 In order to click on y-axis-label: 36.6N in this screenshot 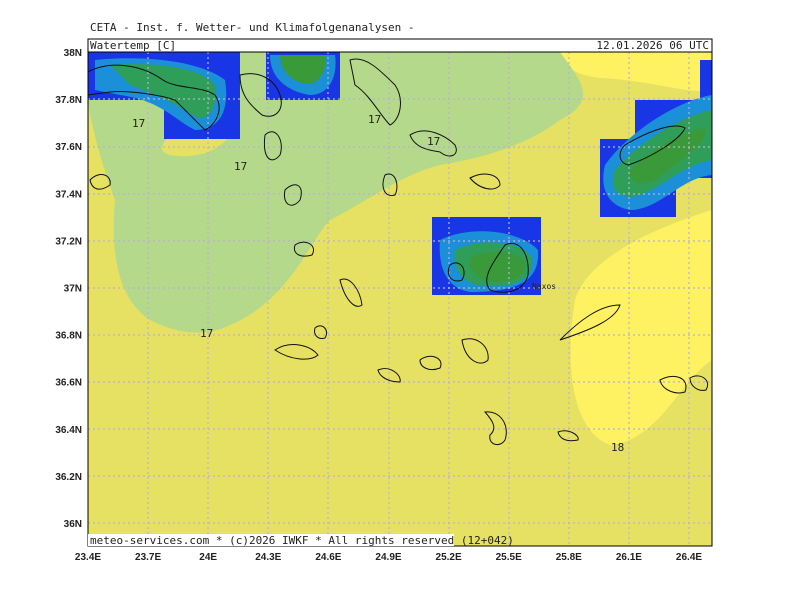, I will do `click(68, 383)`.